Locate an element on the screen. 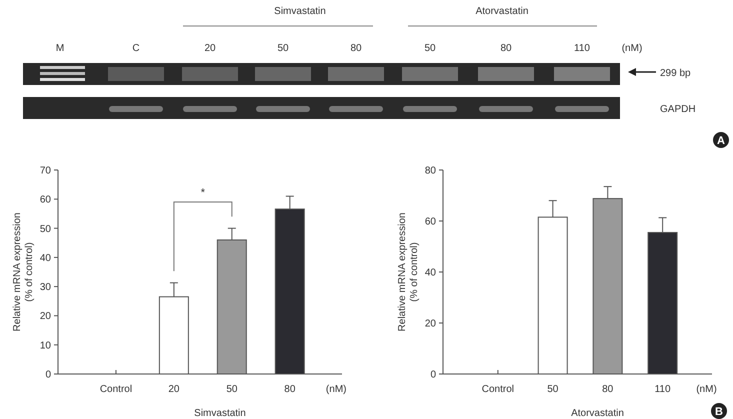  text: 50 is located at coordinates (283, 48).